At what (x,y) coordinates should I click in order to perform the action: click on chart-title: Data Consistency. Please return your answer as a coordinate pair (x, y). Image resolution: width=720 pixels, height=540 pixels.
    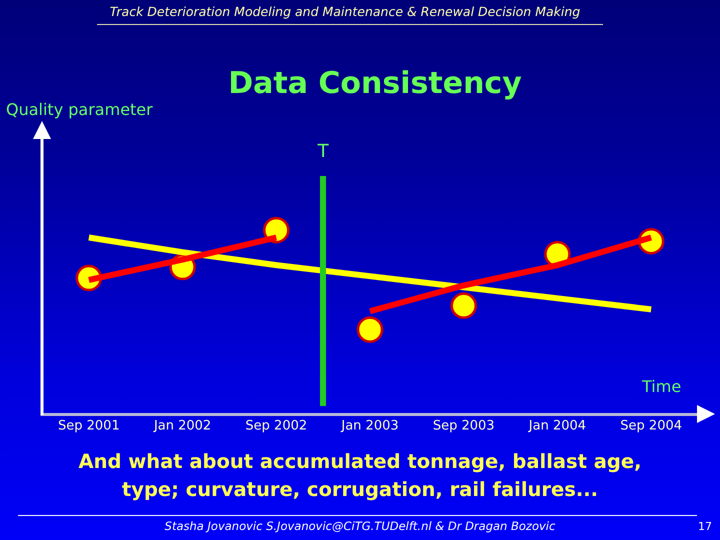
    Looking at the image, I should click on (375, 83).